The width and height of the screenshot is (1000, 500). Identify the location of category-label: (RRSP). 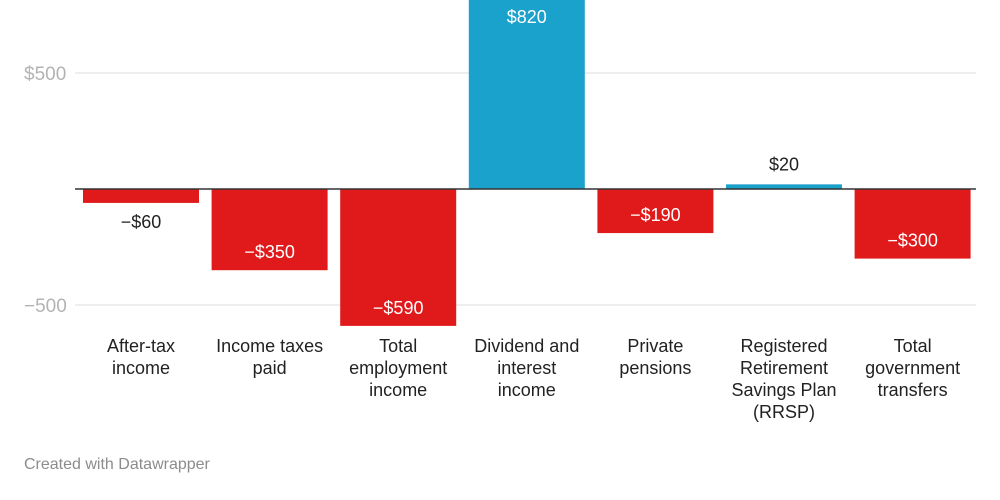
(784, 412).